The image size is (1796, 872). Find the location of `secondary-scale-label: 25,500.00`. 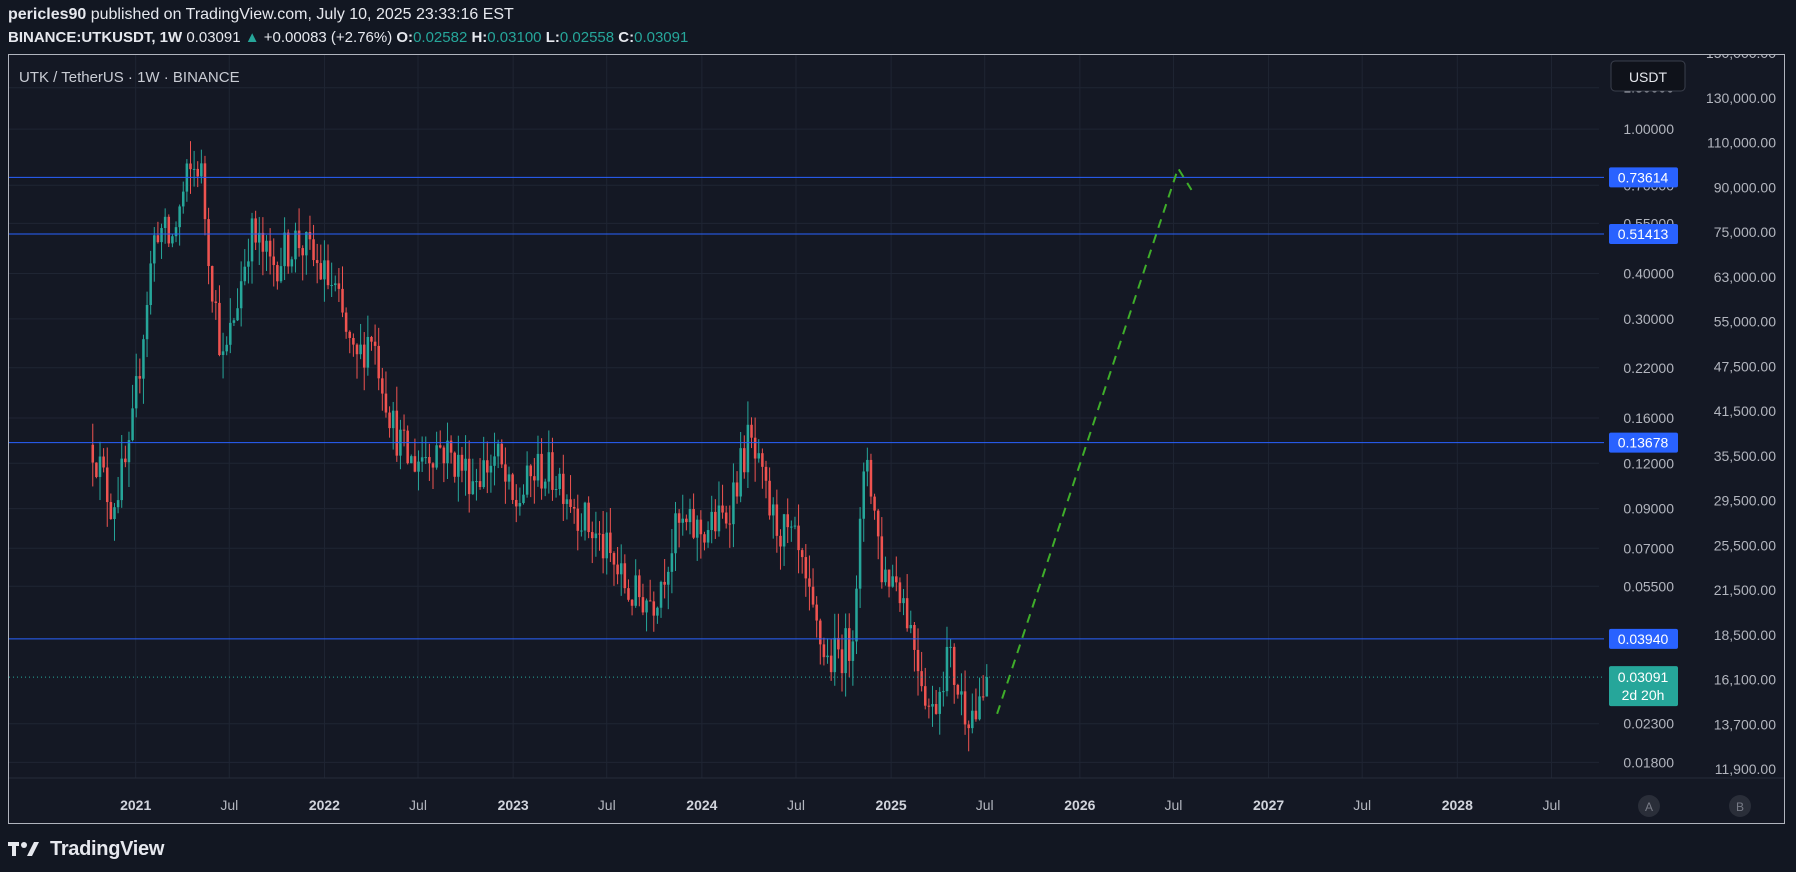

secondary-scale-label: 25,500.00 is located at coordinates (1745, 545).